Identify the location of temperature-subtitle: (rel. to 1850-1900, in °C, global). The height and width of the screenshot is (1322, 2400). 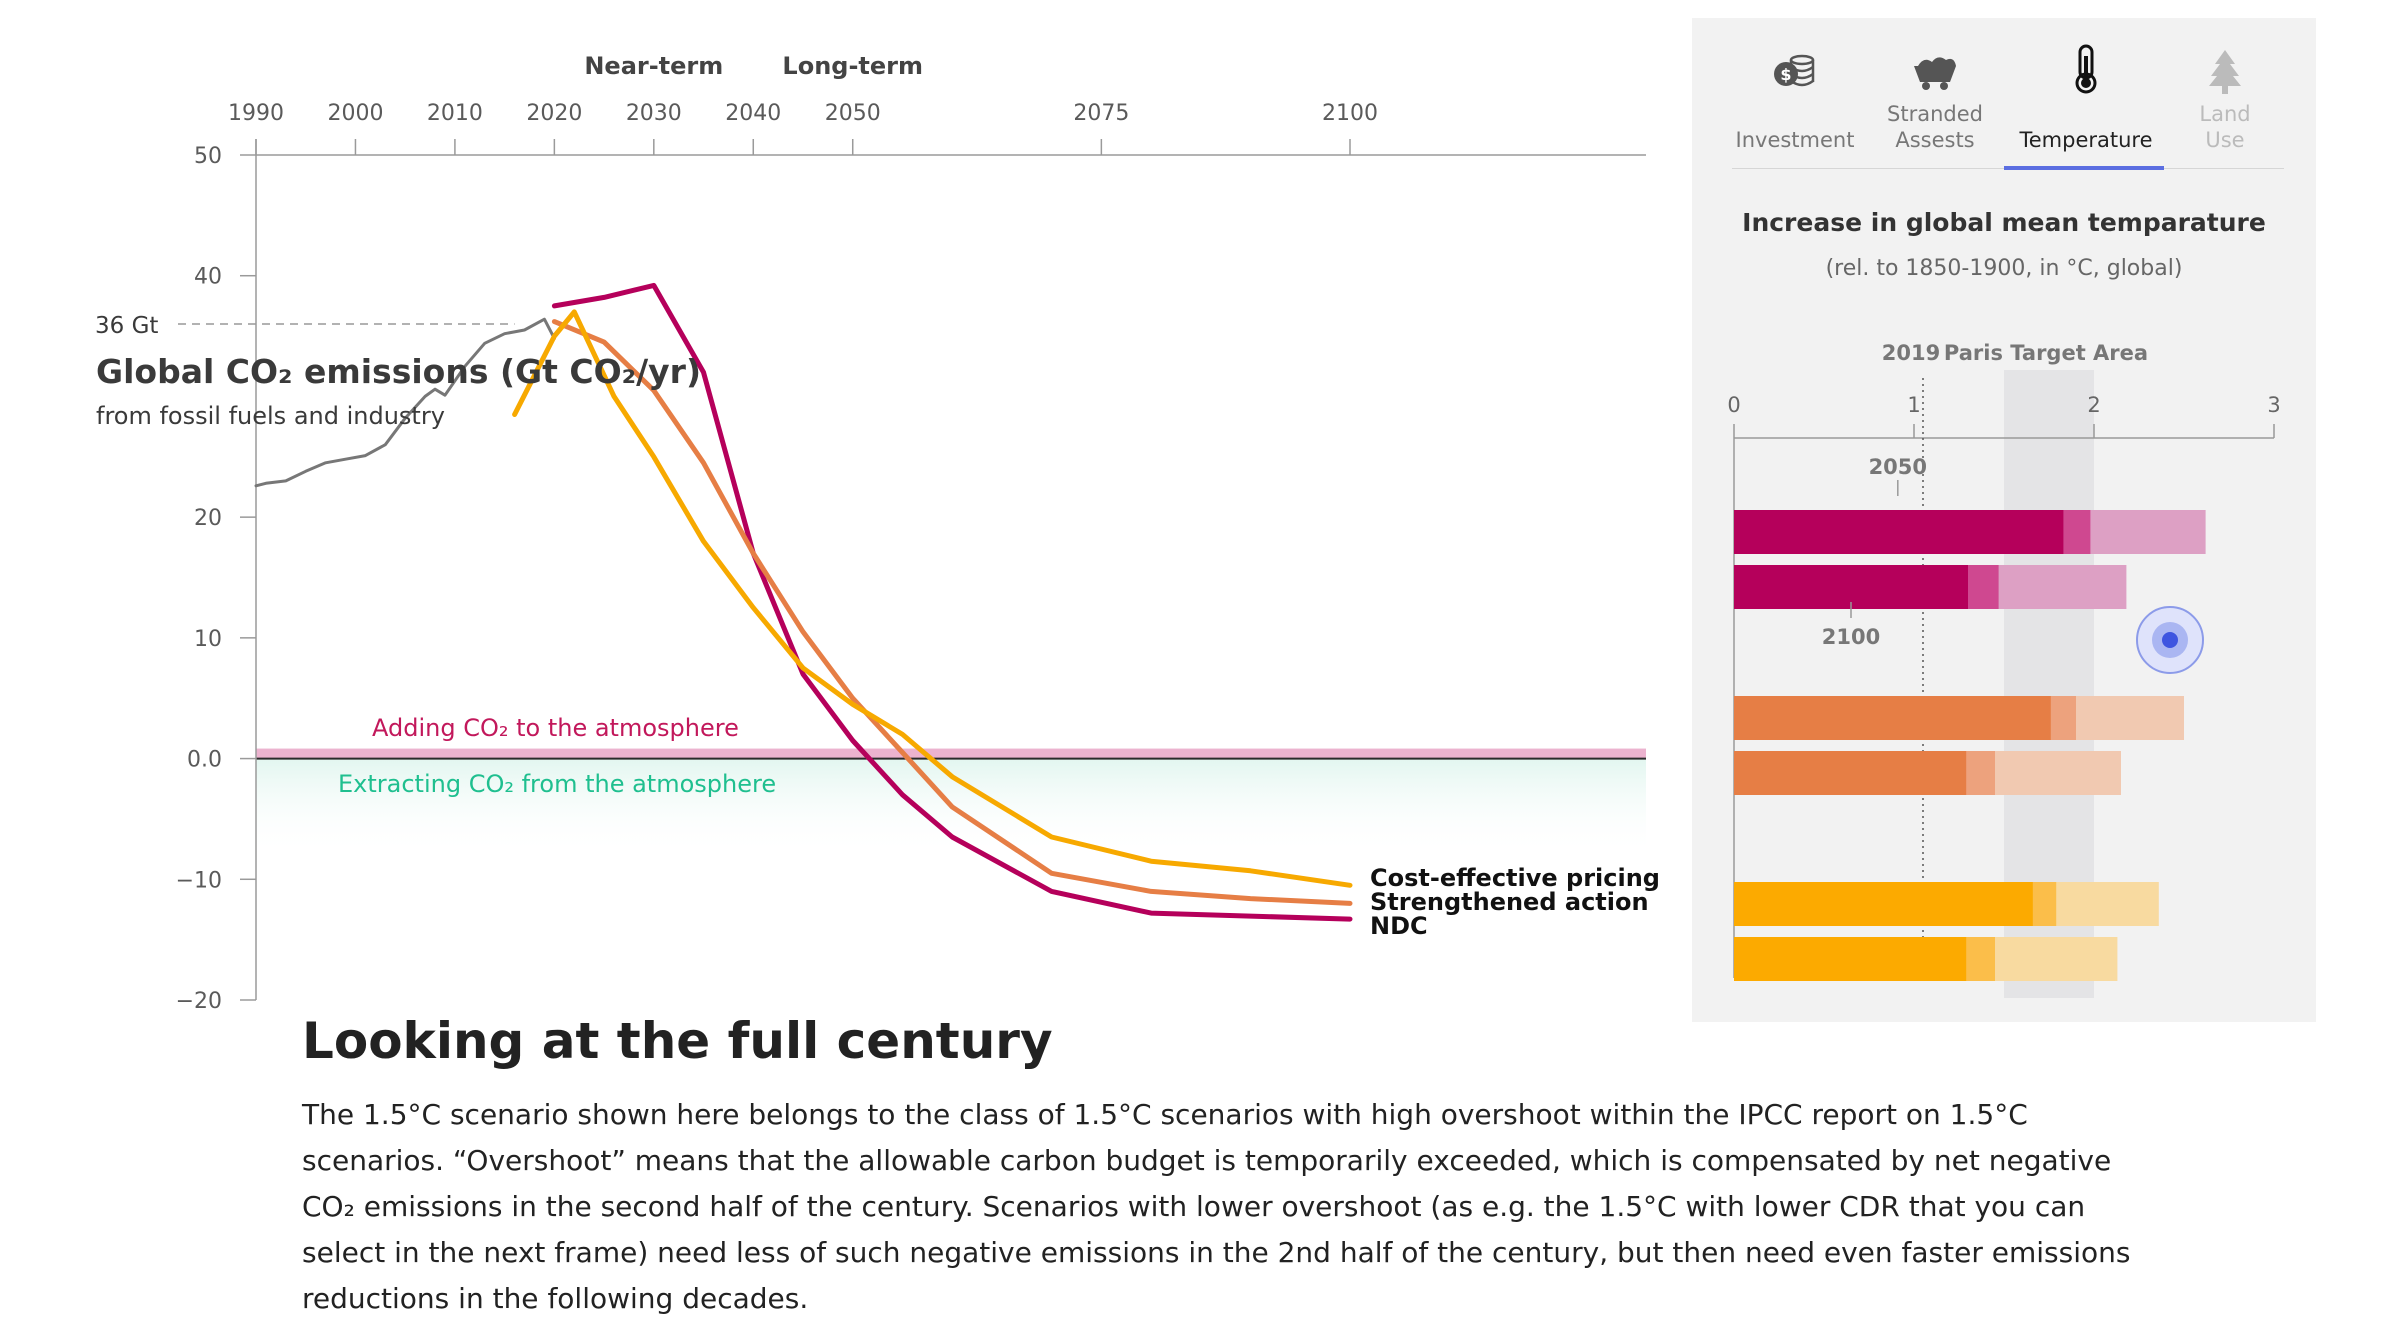
(2004, 268).